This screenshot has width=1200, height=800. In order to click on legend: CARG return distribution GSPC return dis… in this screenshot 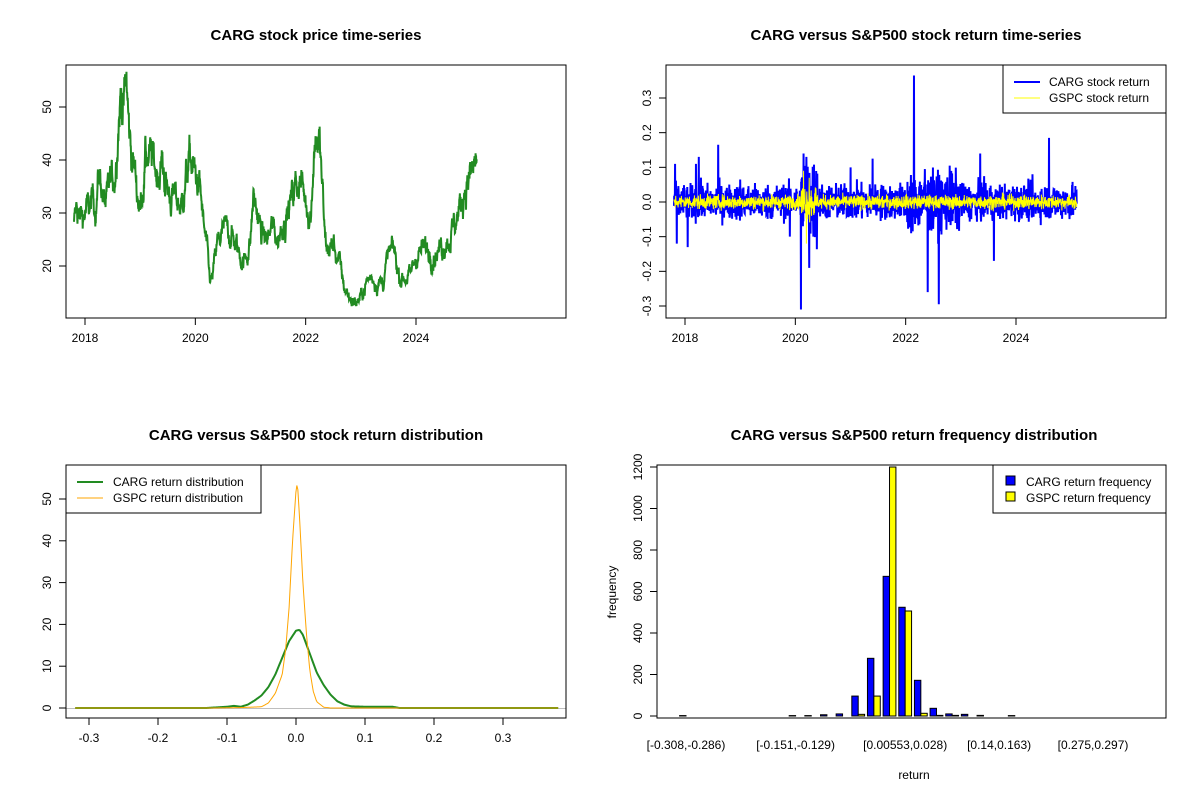, I will do `click(163, 489)`.